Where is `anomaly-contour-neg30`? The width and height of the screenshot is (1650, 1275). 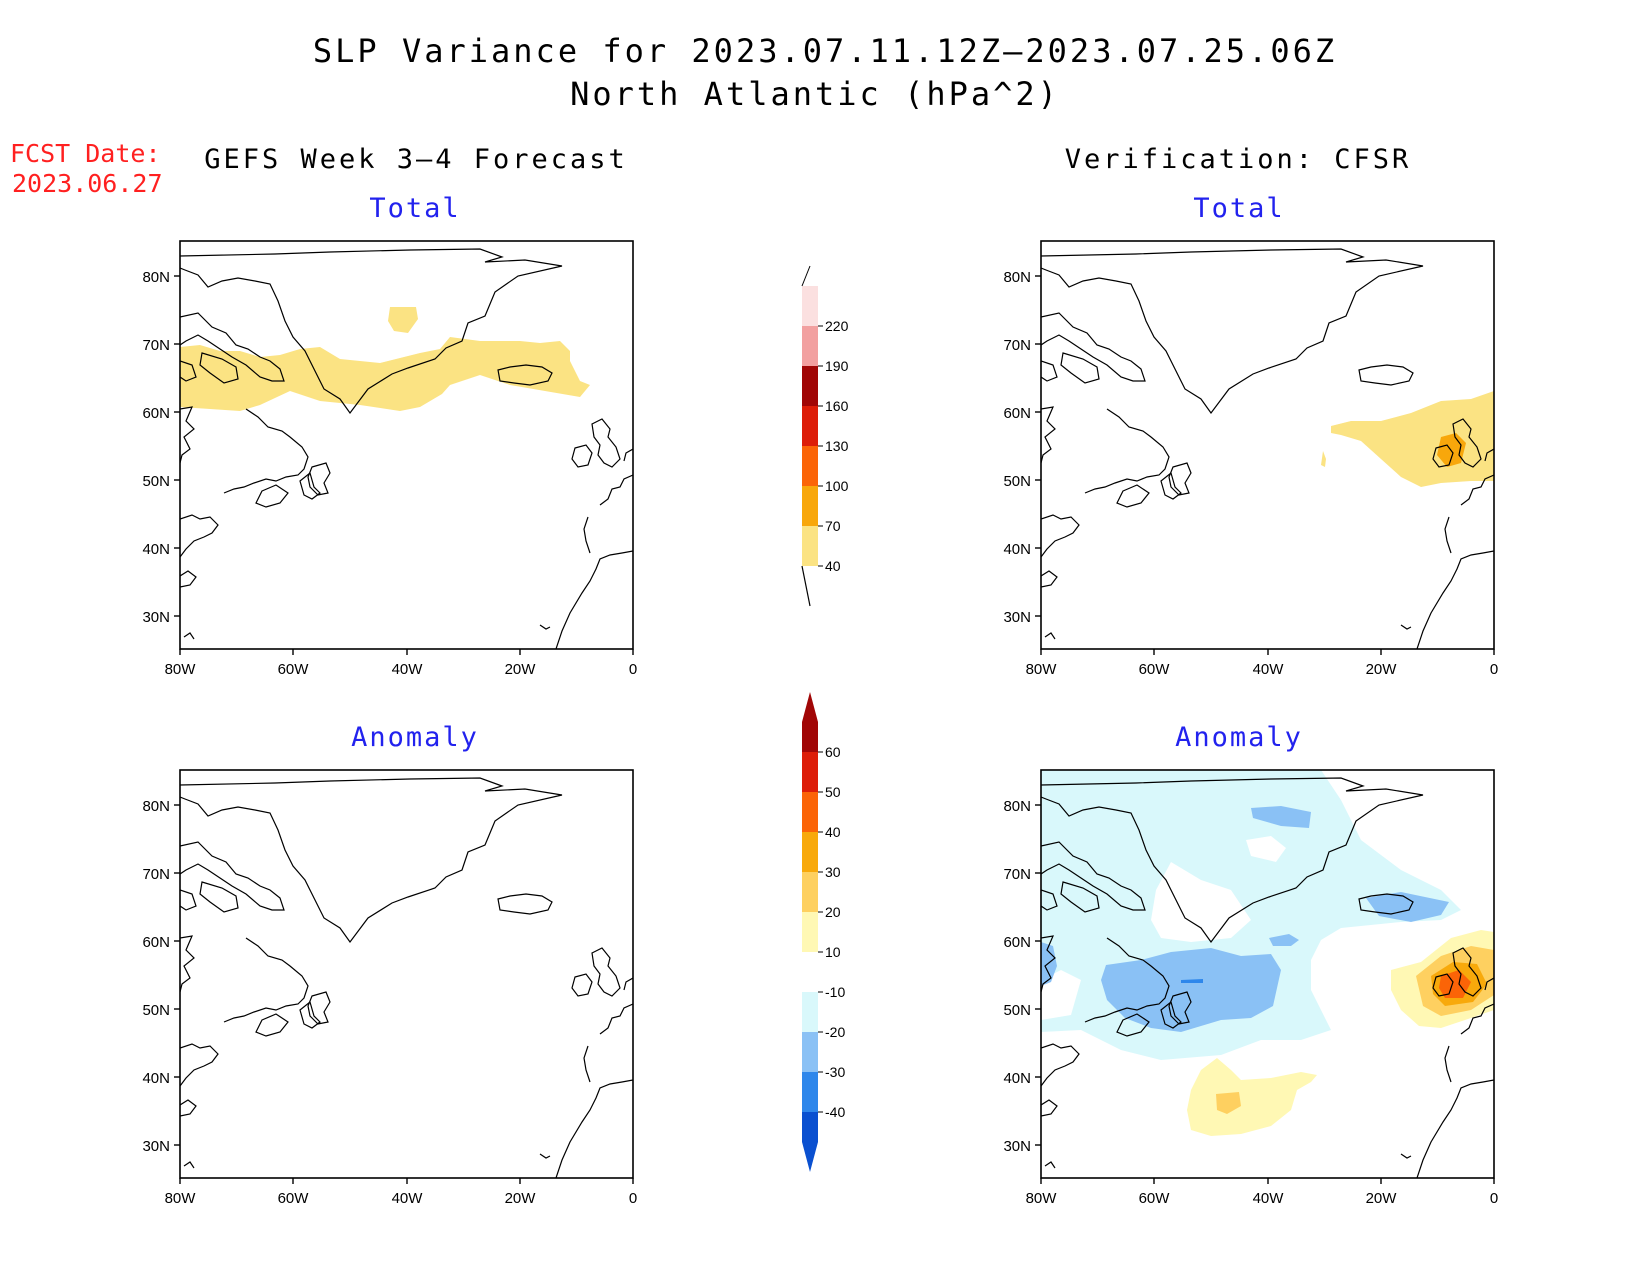 anomaly-contour-neg30 is located at coordinates (1192, 981).